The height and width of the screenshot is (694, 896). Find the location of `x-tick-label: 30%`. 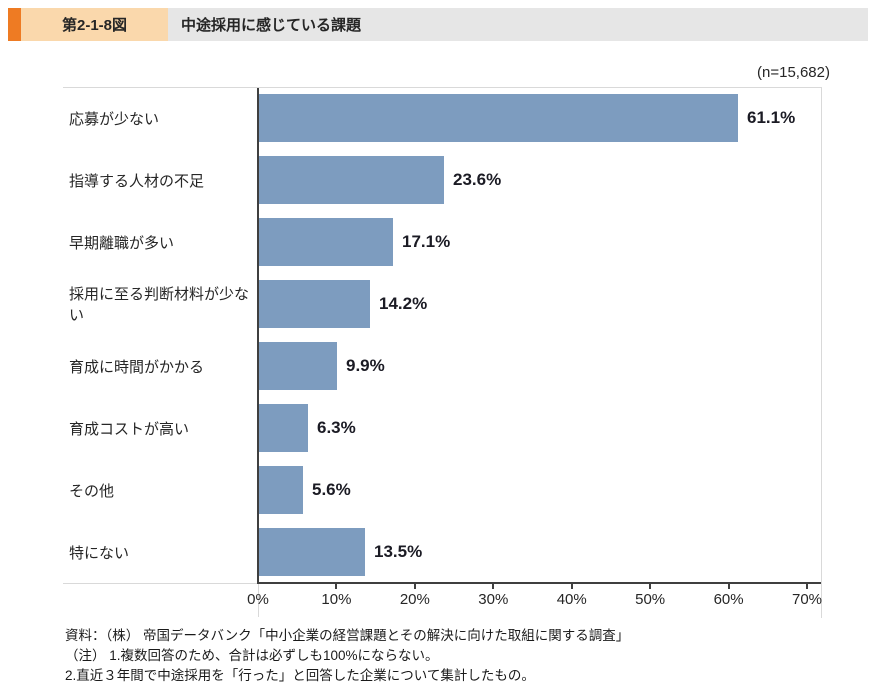

x-tick-label: 30% is located at coordinates (493, 599).